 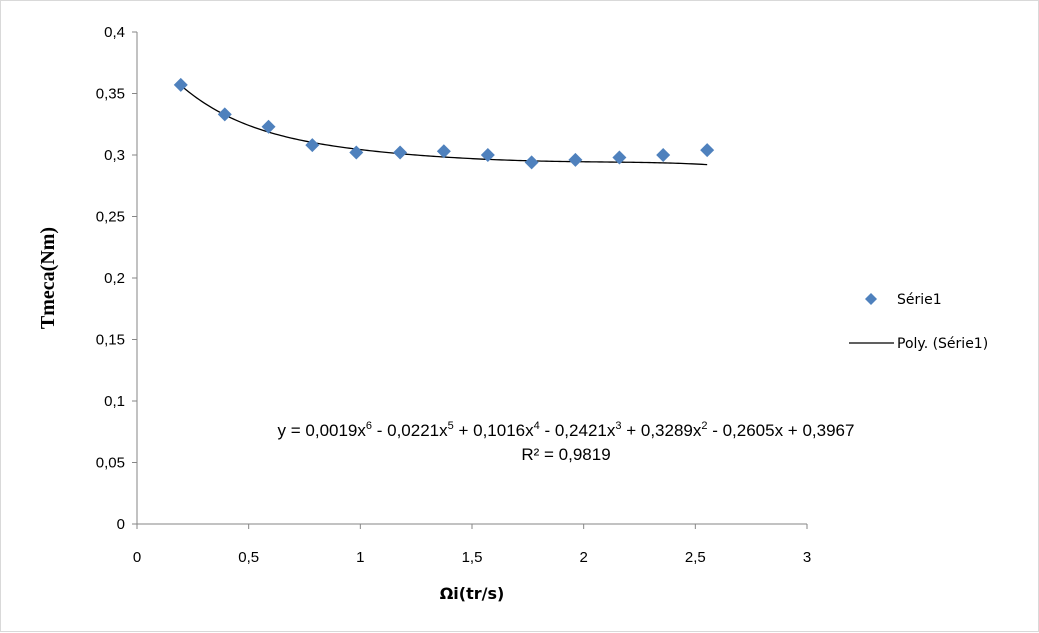 What do you see at coordinates (451, 426) in the screenshot?
I see `equation-exponent: 5` at bounding box center [451, 426].